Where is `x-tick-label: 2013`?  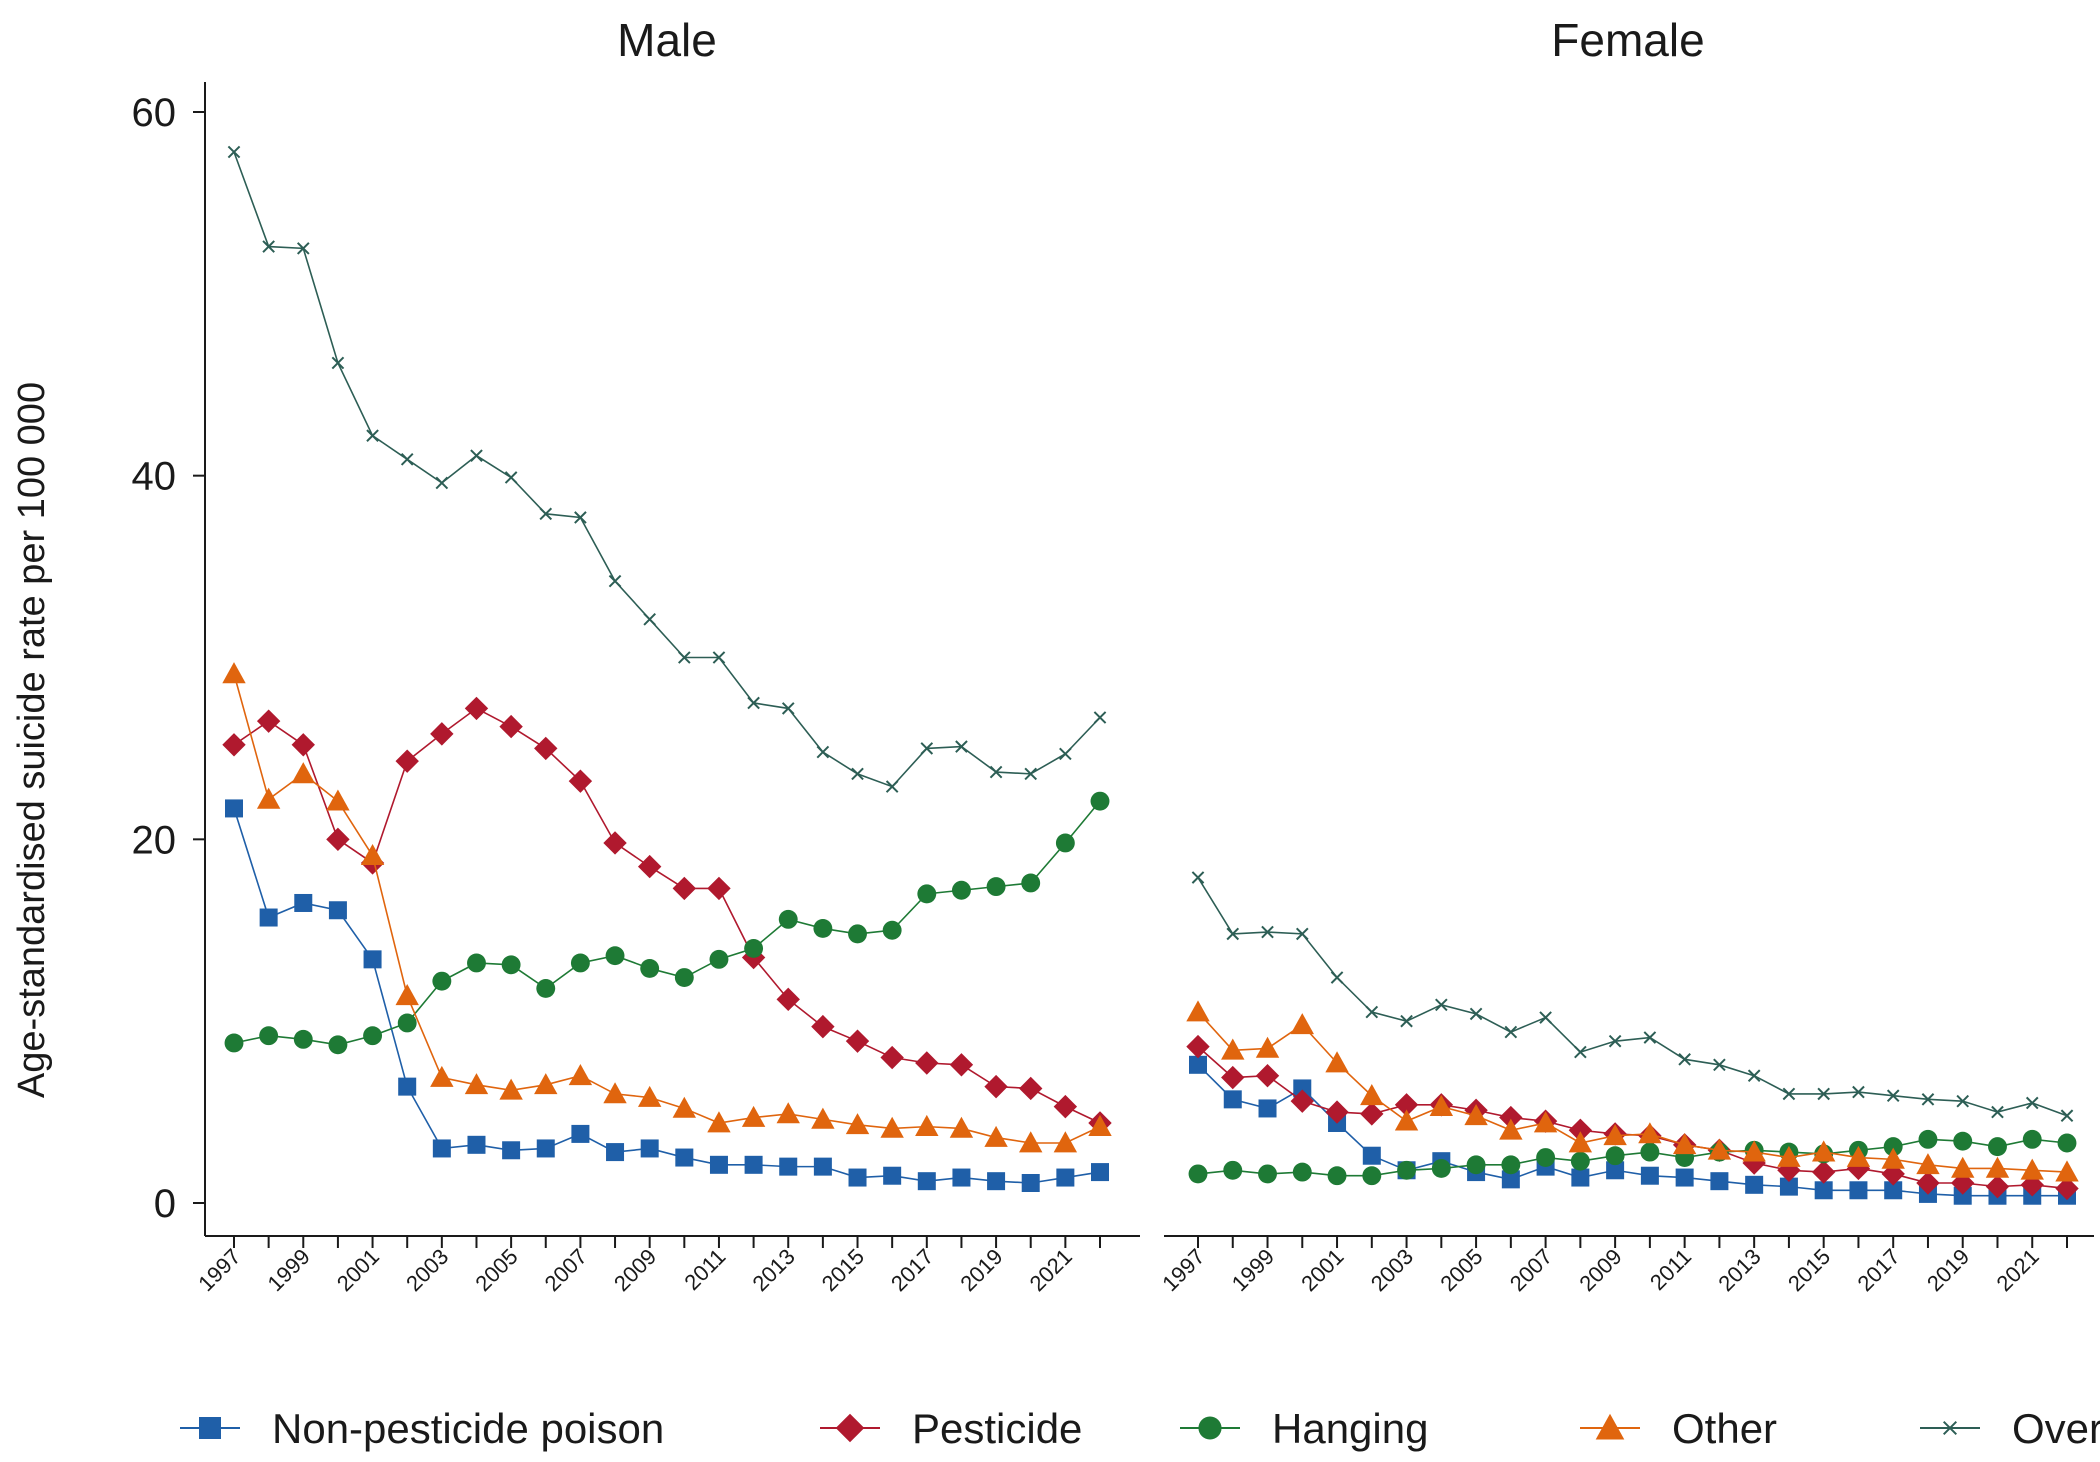 x-tick-label: 2013 is located at coordinates (773, 1270).